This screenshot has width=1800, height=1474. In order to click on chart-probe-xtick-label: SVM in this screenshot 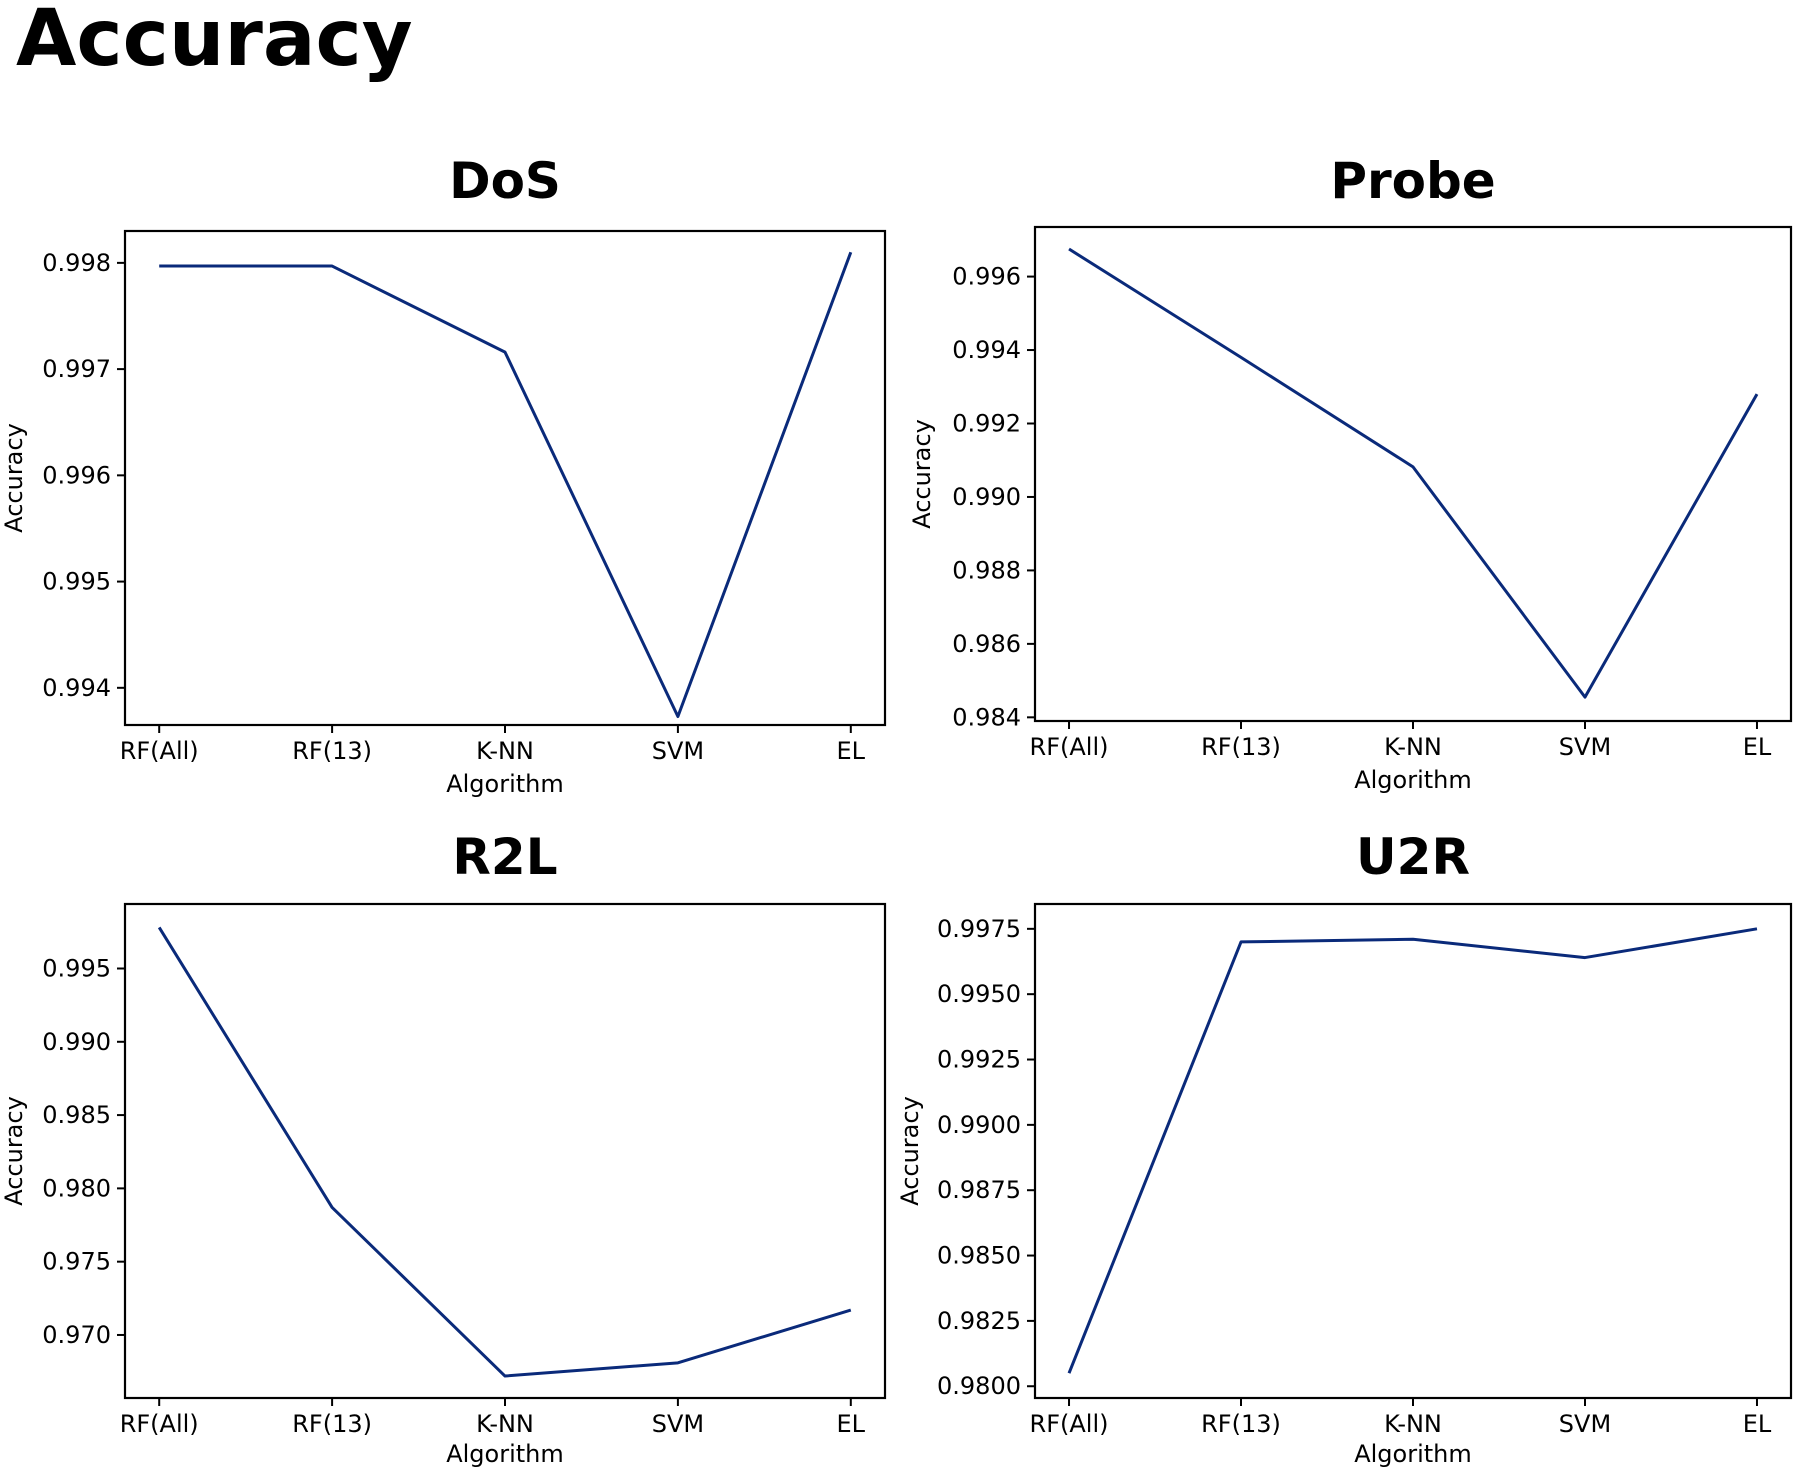, I will do `click(1585, 747)`.